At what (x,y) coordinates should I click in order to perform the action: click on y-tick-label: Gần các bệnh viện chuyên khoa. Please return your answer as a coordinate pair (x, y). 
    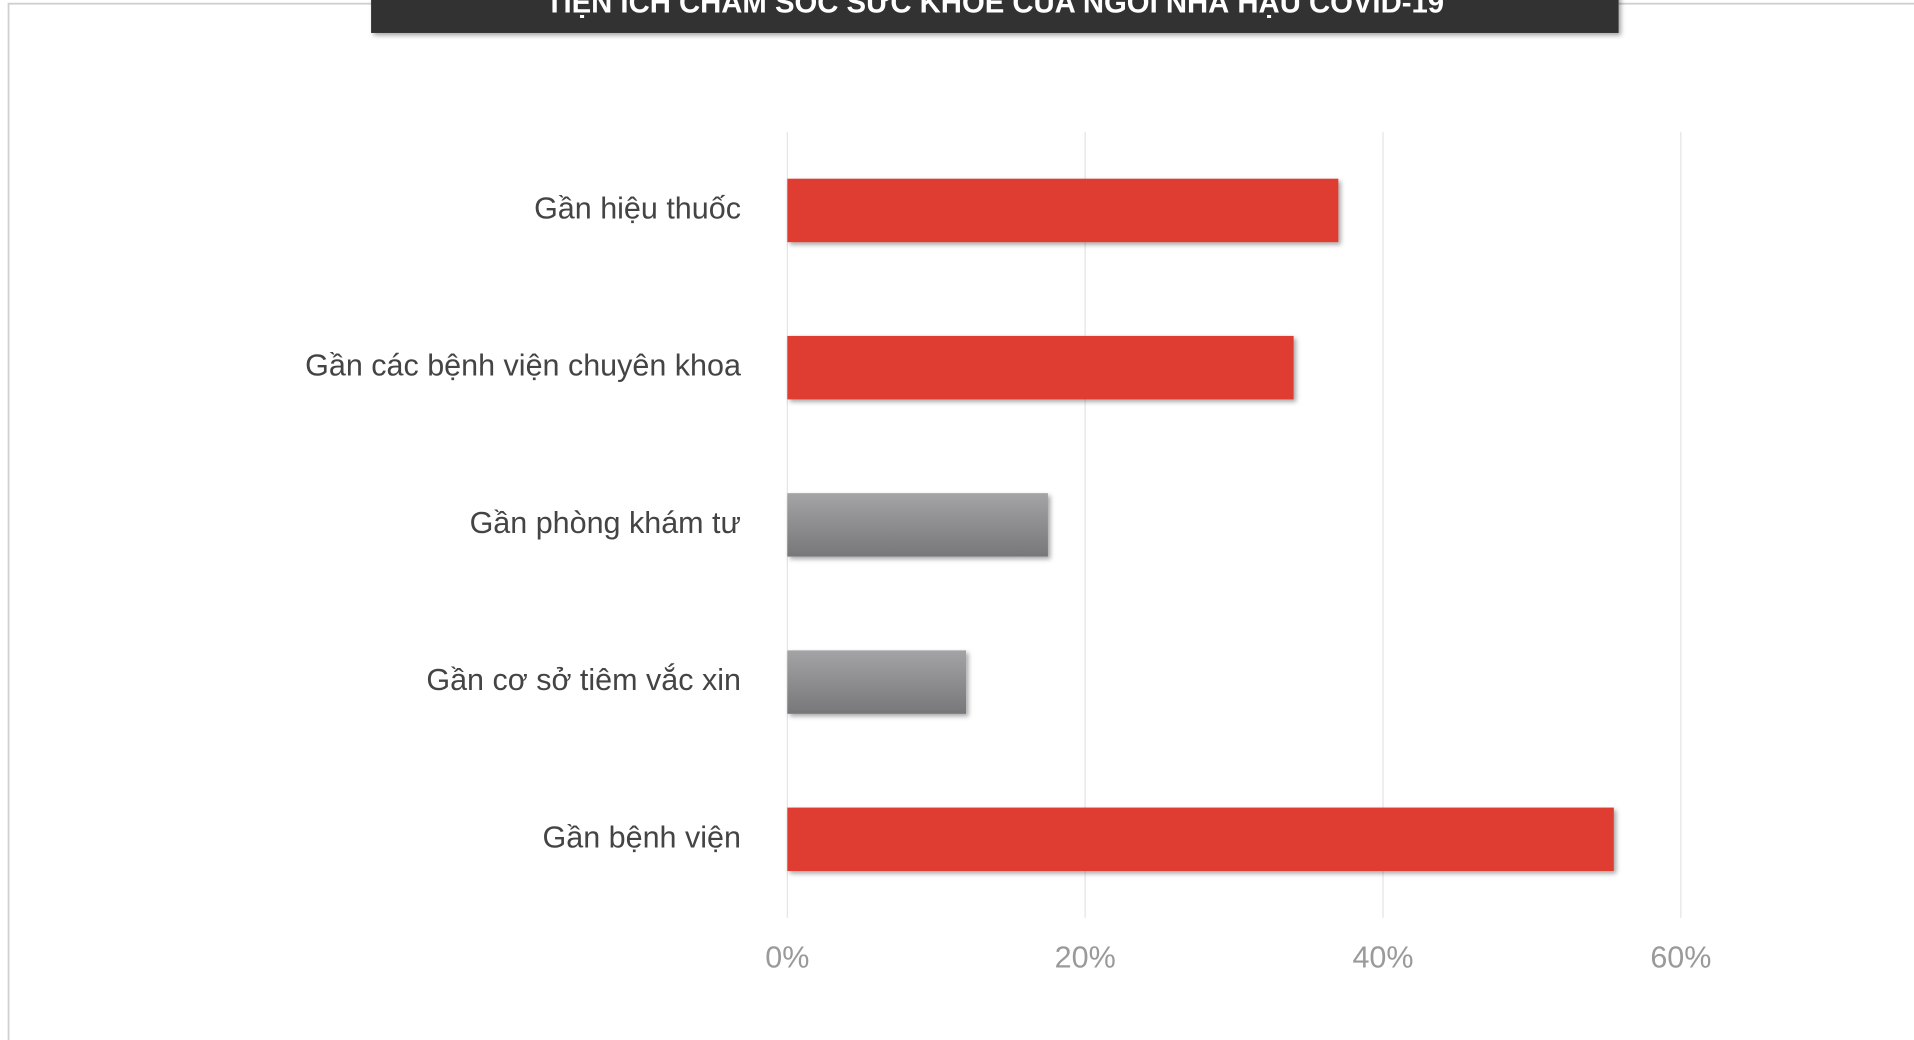
    Looking at the image, I should click on (523, 366).